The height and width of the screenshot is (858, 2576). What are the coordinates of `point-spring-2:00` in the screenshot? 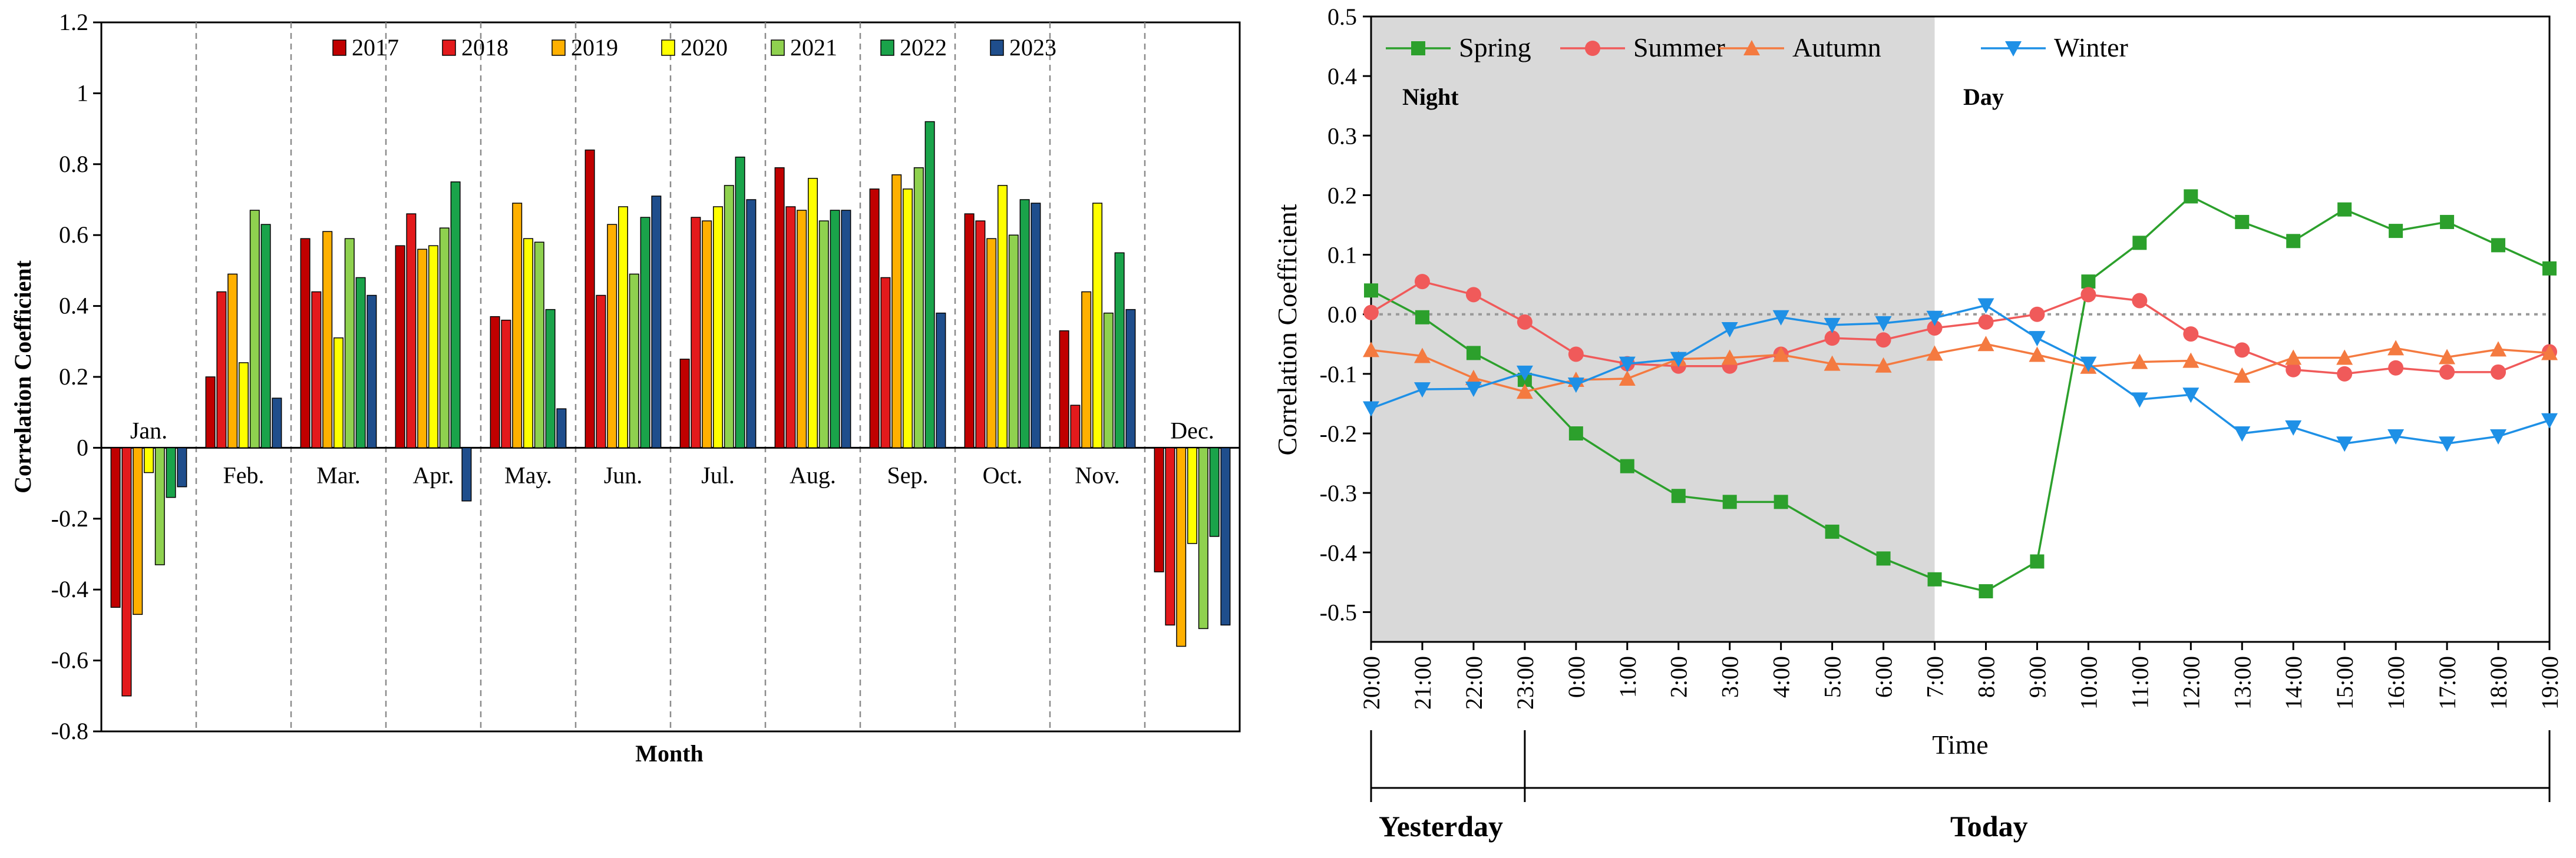 It's located at (1678, 496).